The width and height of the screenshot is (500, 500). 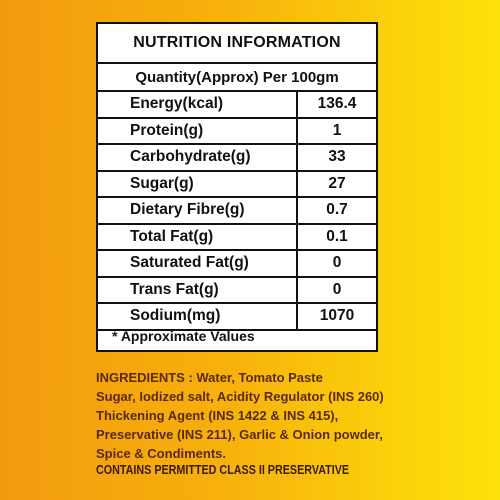 What do you see at coordinates (198, 183) in the screenshot?
I see `nutrient-name: Sugar(g)` at bounding box center [198, 183].